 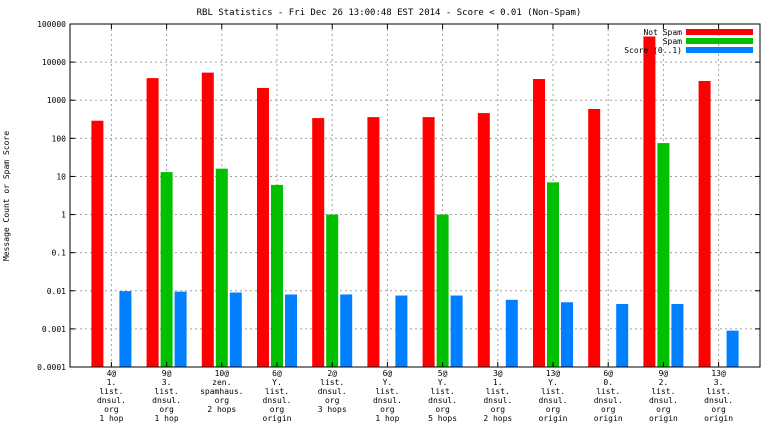 What do you see at coordinates (653, 50) in the screenshot?
I see `legend-label: Score (0..1)` at bounding box center [653, 50].